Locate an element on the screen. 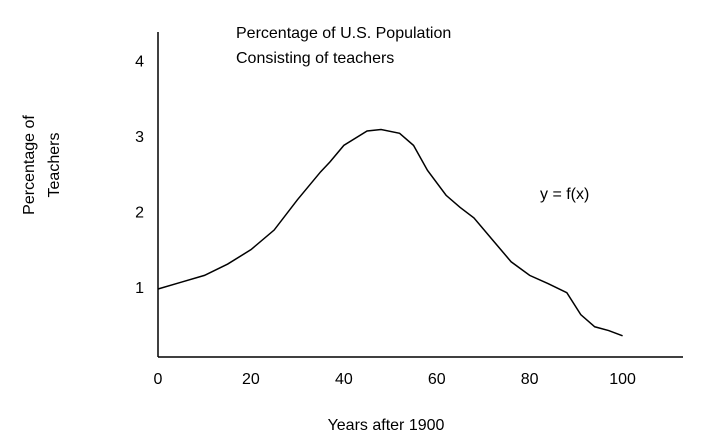 This screenshot has height=442, width=705. x-tick-label: 100 is located at coordinates (622, 379).